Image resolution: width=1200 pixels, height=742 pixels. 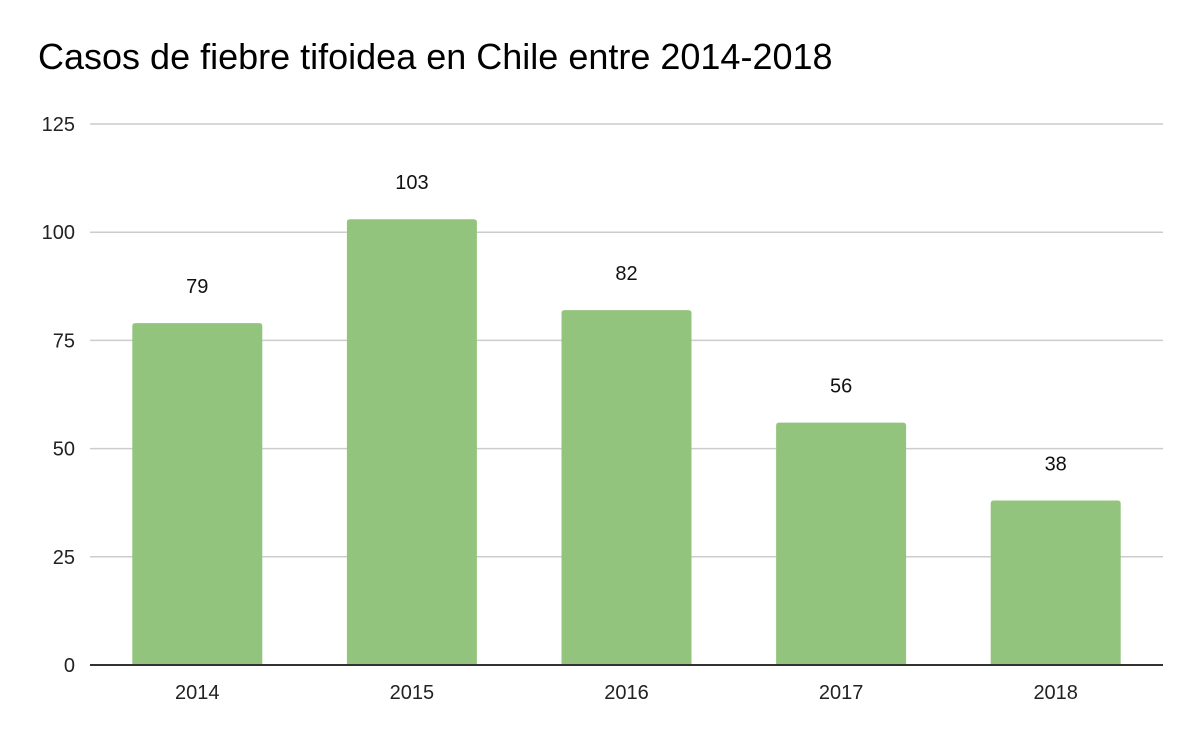 I want to click on y-tick-label: 100, so click(x=58, y=233).